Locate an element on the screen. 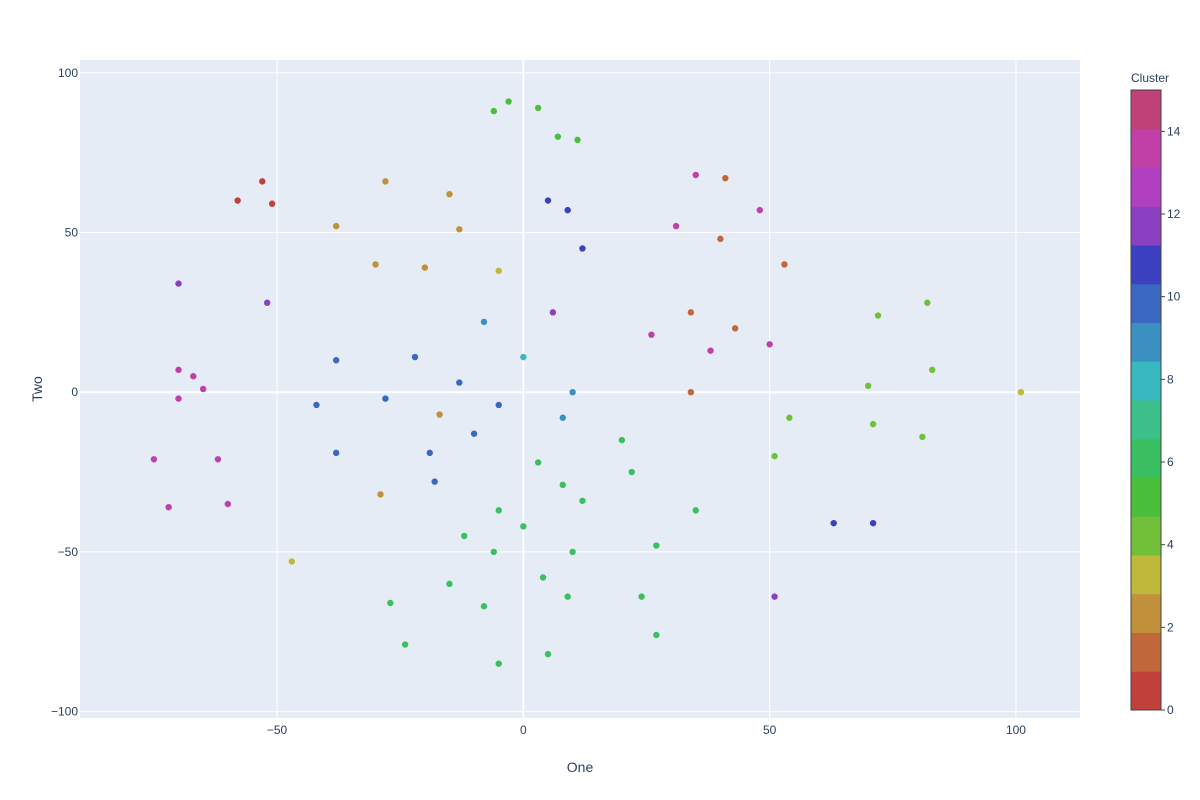 This screenshot has height=800, width=1200. x-tick-label: 0 is located at coordinates (523, 730).